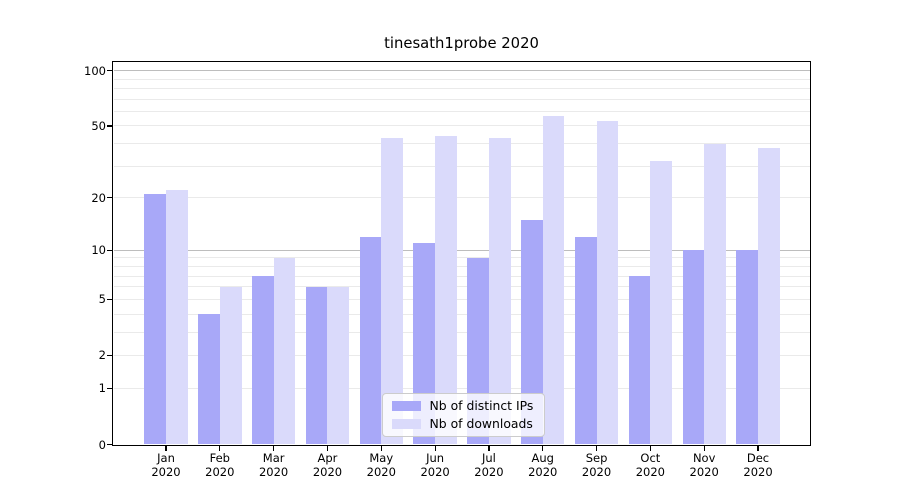 Image resolution: width=900 pixels, height=500 pixels. What do you see at coordinates (543, 465) in the screenshot?
I see `x-tick-label: Aug 2020` at bounding box center [543, 465].